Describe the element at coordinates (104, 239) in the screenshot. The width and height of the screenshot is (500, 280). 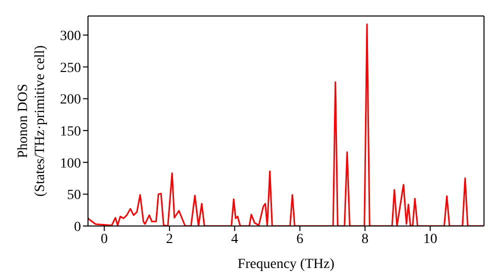
I see `x-tick-label: 0` at that location.